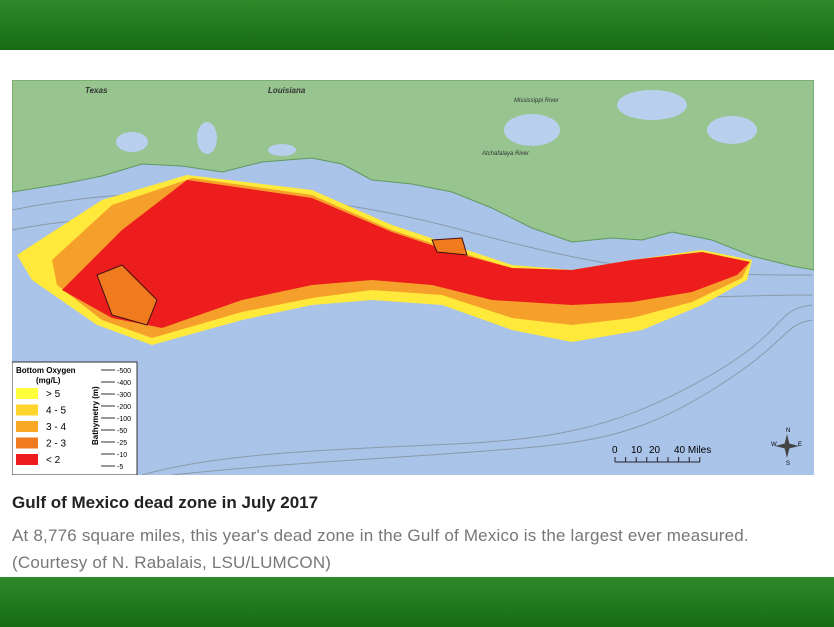 The width and height of the screenshot is (834, 627). What do you see at coordinates (417, 602) in the screenshot?
I see `bottom-banner` at bounding box center [417, 602].